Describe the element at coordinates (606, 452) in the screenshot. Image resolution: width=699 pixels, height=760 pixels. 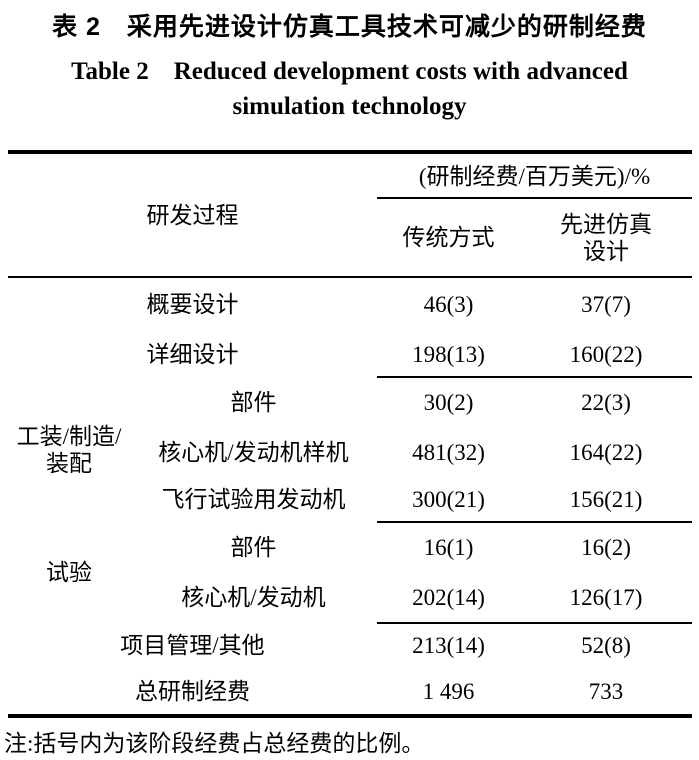
I see `value-advanced: 164(22)` at that location.